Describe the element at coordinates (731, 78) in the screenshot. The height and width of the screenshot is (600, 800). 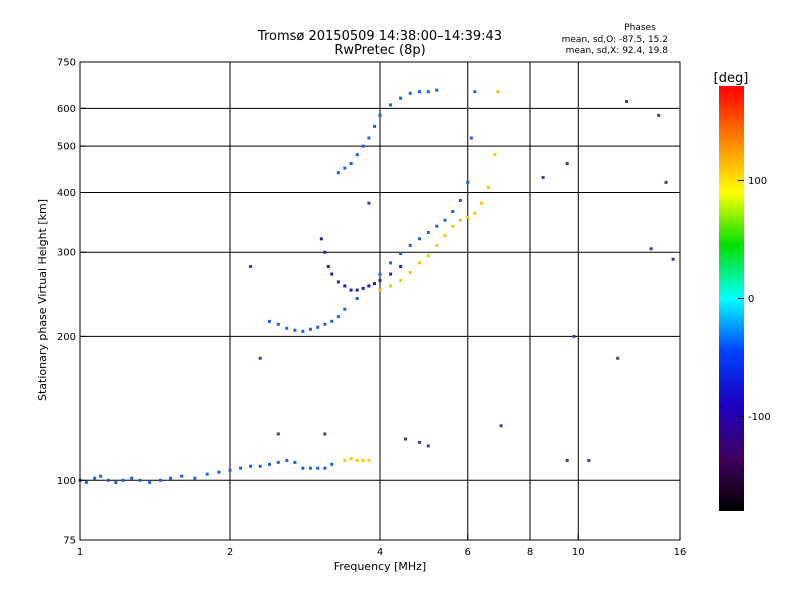
I see `colorbar-label: [deg]` at that location.